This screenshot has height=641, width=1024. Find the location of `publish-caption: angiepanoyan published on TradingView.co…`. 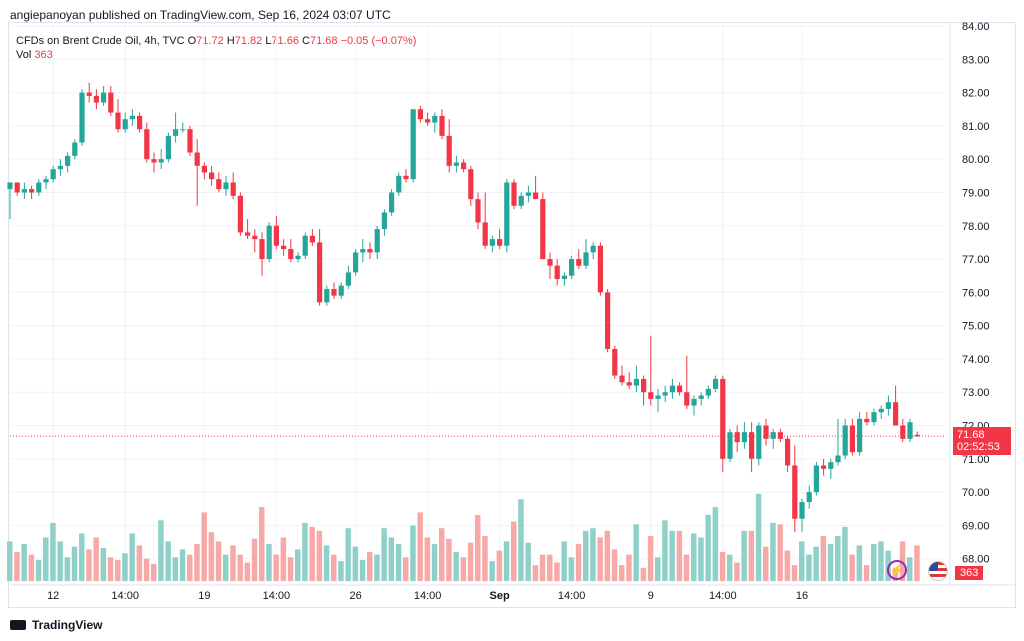

publish-caption: angiepanoyan published on TradingView.co… is located at coordinates (200, 15).